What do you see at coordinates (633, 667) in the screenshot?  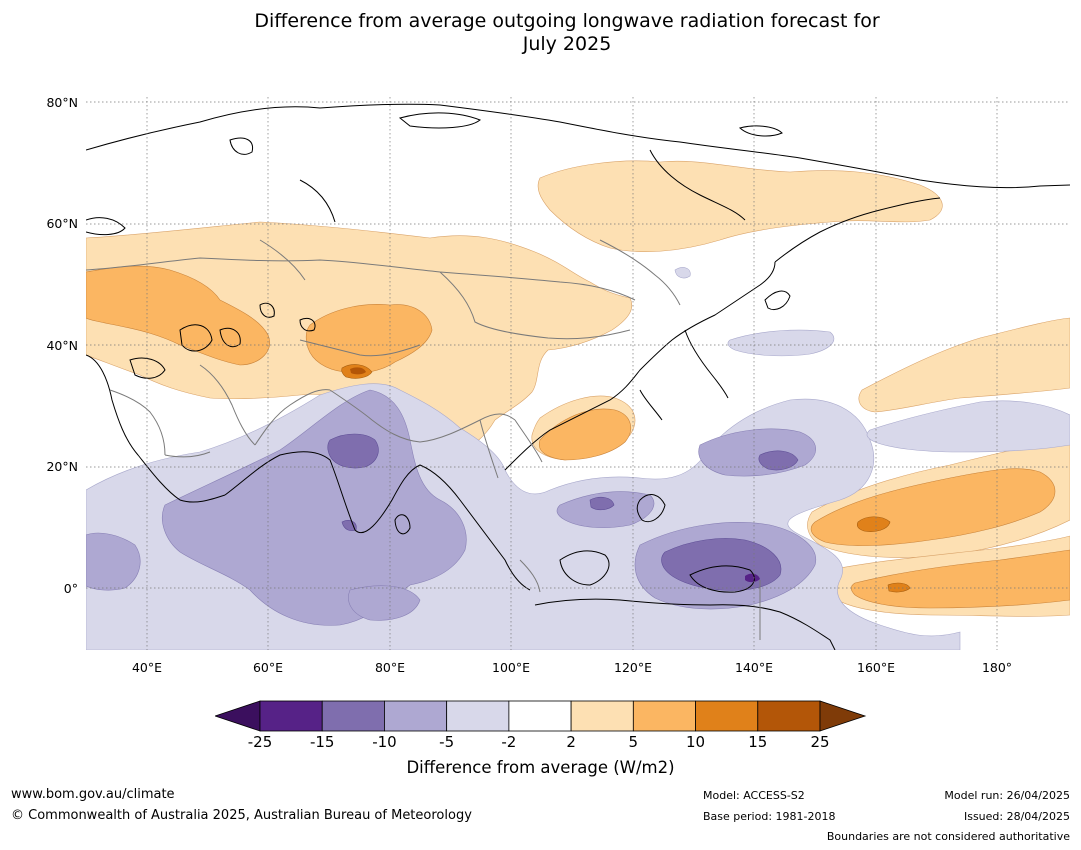 I see `lon-label-120e: 120°E` at bounding box center [633, 667].